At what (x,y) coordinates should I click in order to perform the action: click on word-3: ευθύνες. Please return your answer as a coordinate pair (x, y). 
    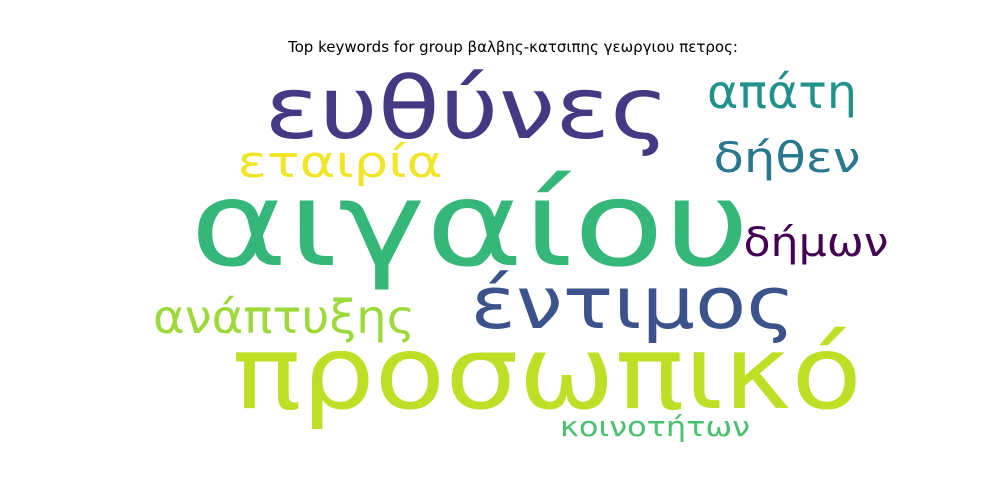
    Looking at the image, I should click on (467, 109).